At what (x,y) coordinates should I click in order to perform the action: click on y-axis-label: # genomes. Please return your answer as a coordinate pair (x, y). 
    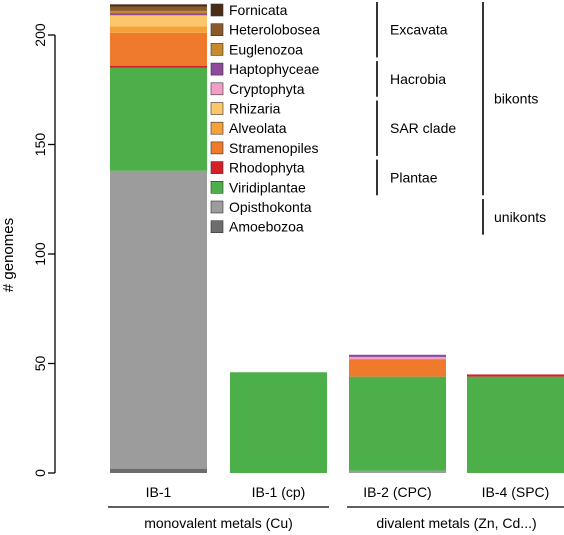
    Looking at the image, I should click on (8, 255).